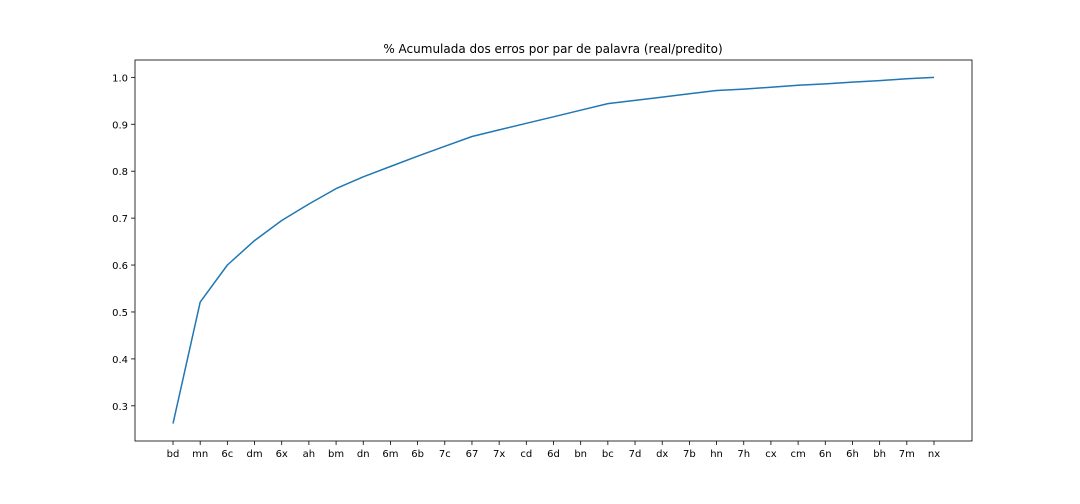 The width and height of the screenshot is (1080, 504). I want to click on x-tick-label: bc, so click(608, 454).